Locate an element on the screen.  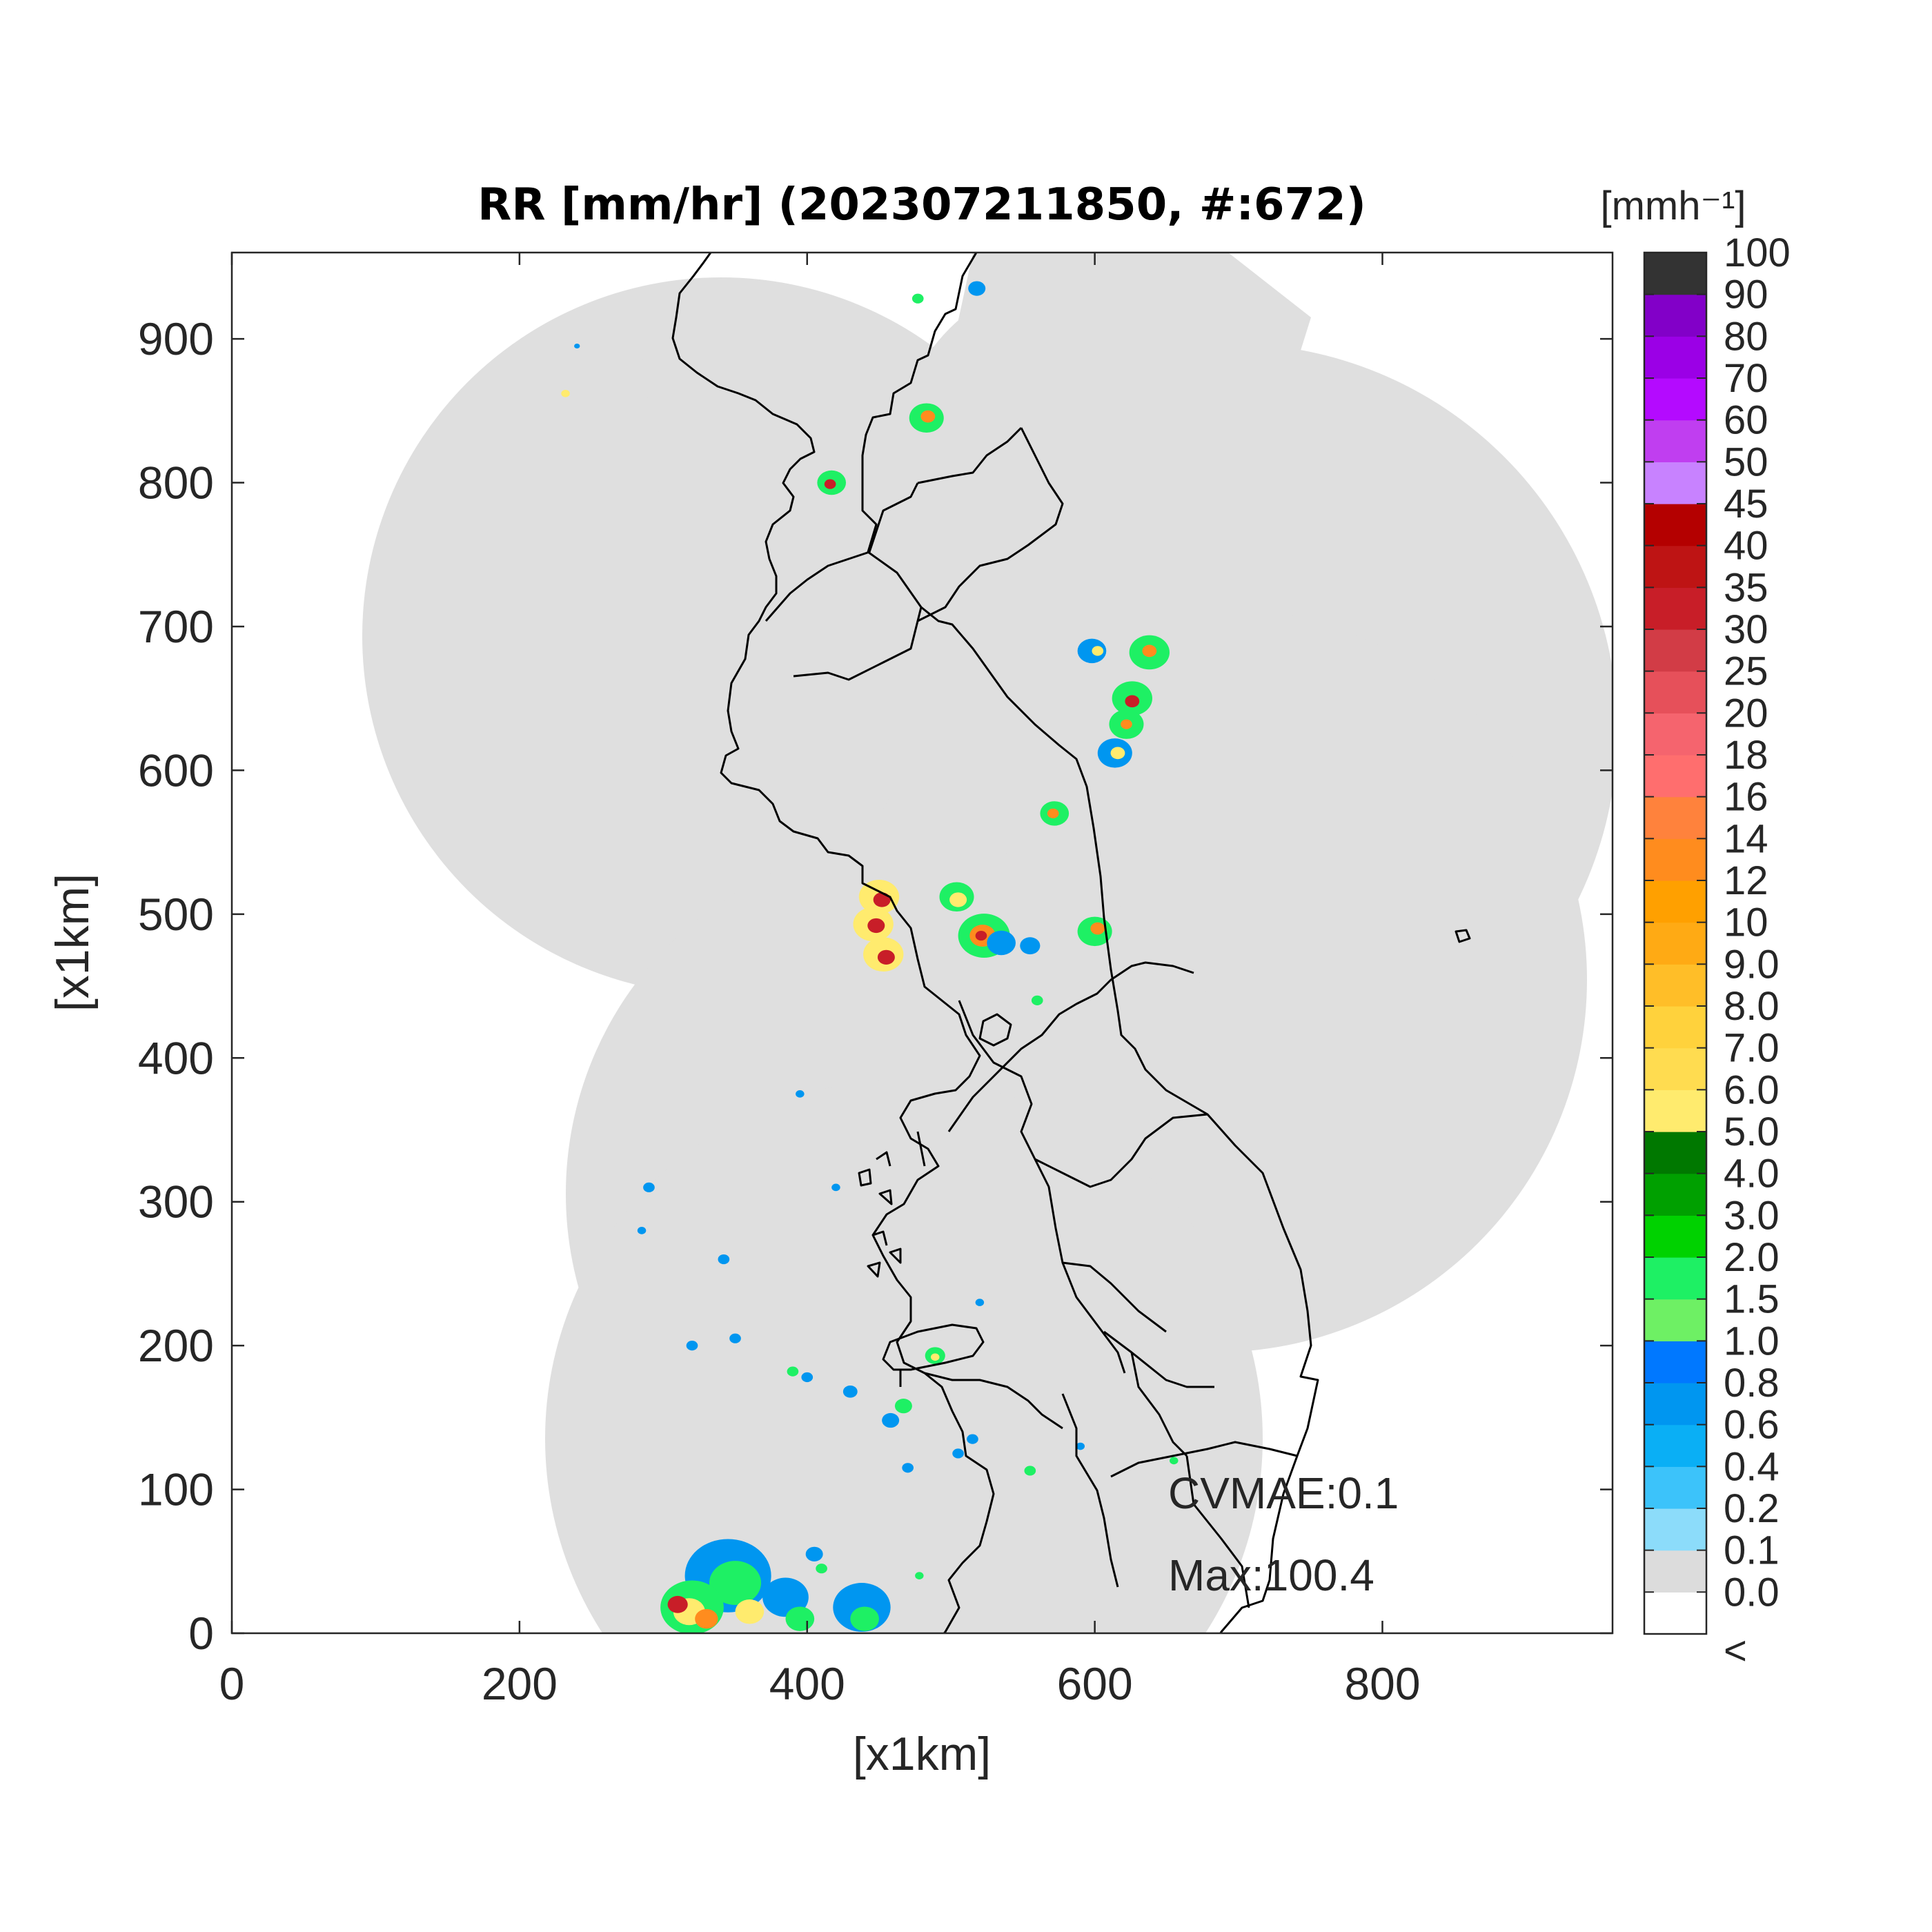
coverage-southwest is located at coordinates (904, 1356).